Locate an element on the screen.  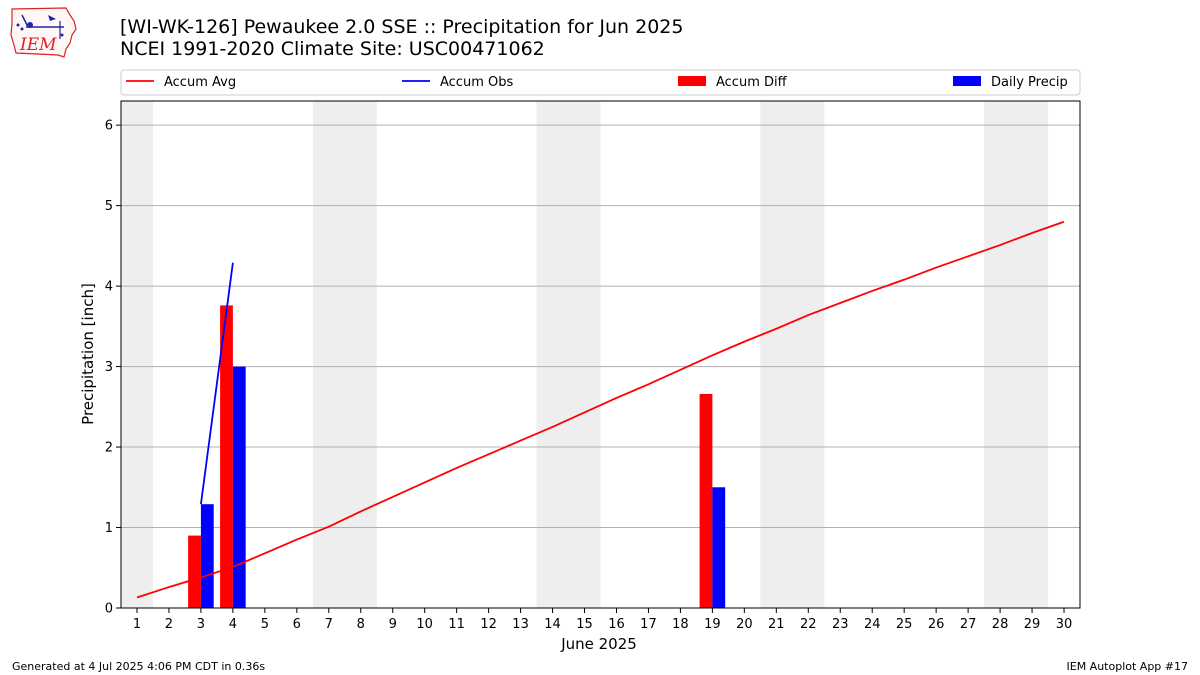
x-tick-label-17: 17 is located at coordinates (648, 624).